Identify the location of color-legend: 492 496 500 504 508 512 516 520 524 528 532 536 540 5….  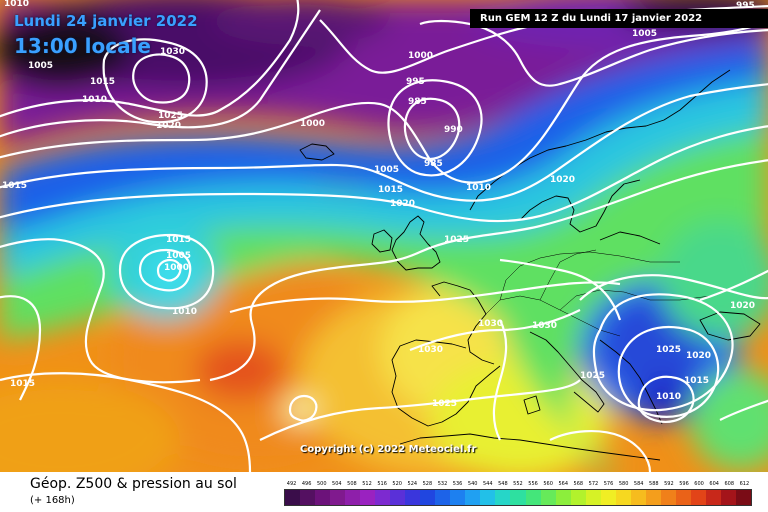
(518, 492).